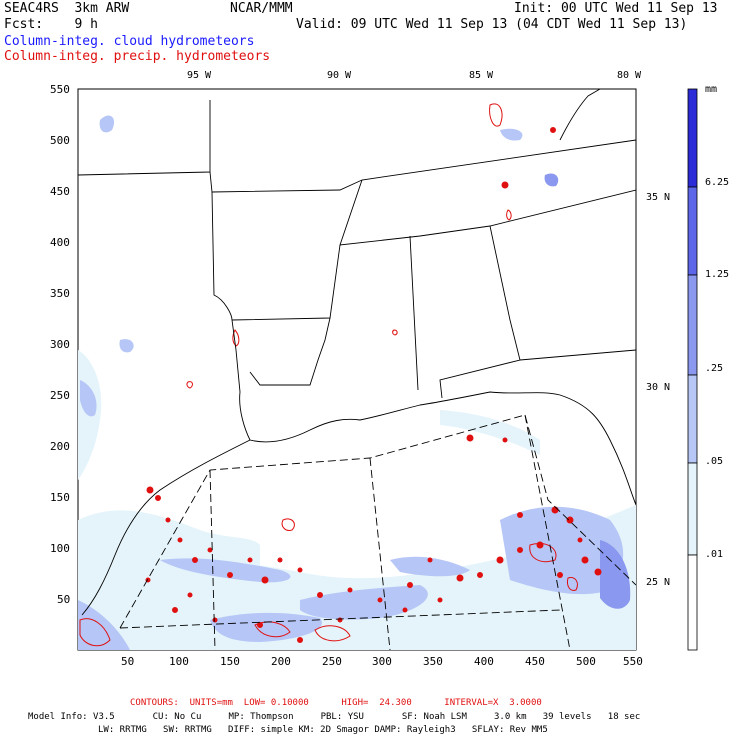  I want to click on y-tick: 50, so click(64, 599).